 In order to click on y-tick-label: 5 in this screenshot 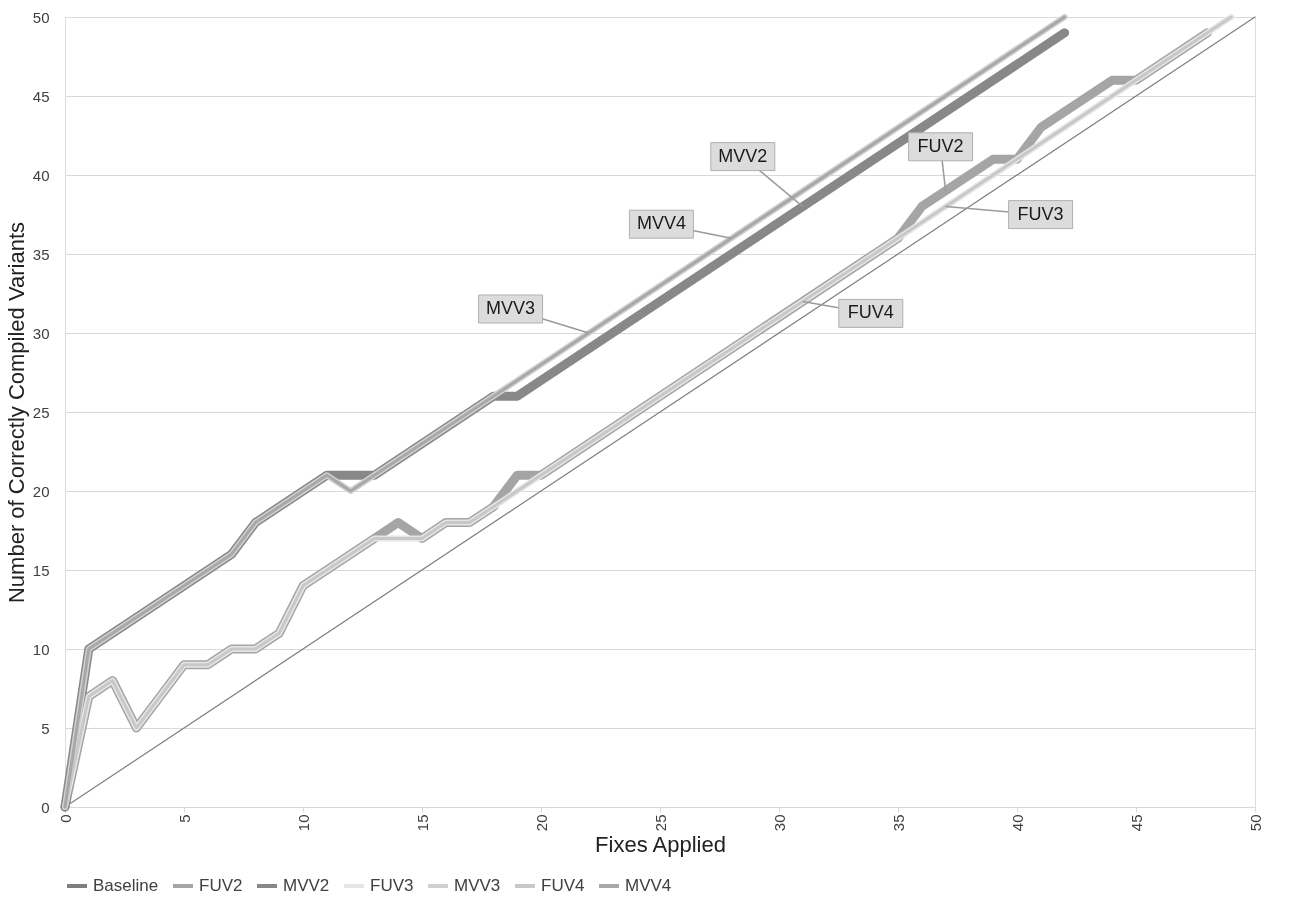, I will do `click(45, 728)`.